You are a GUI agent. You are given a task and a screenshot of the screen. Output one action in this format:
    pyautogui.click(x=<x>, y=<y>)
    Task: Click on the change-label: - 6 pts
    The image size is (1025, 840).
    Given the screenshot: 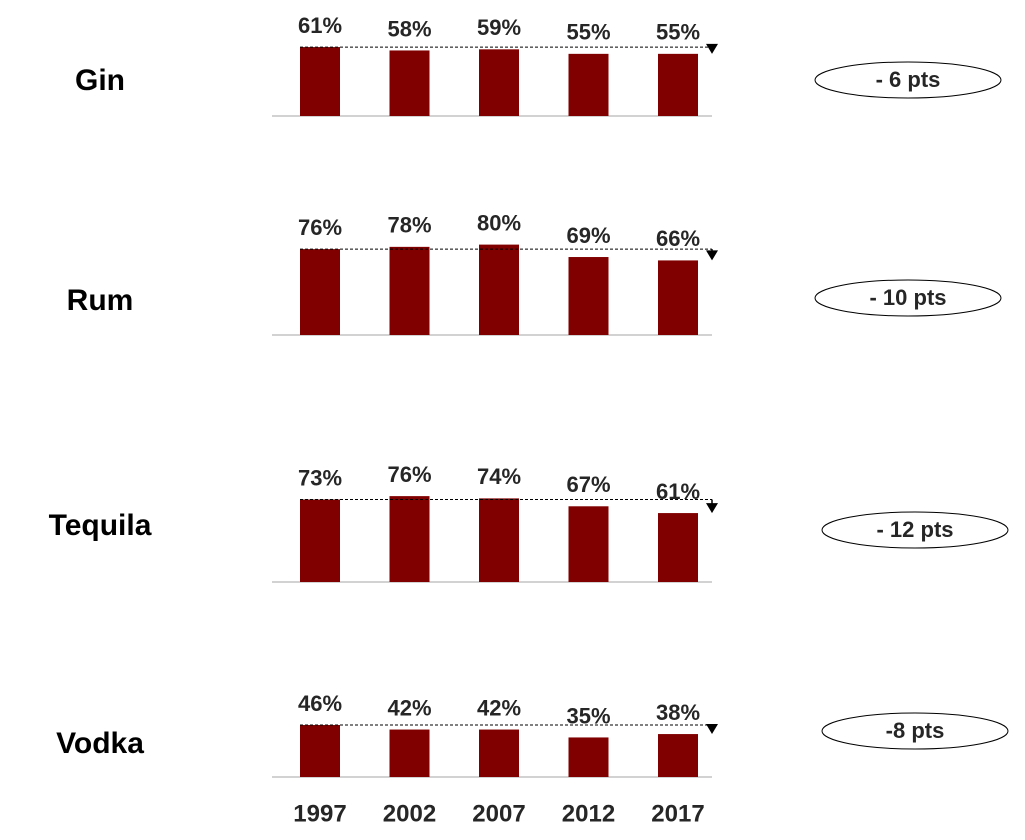 What is the action you would take?
    pyautogui.click(x=908, y=79)
    